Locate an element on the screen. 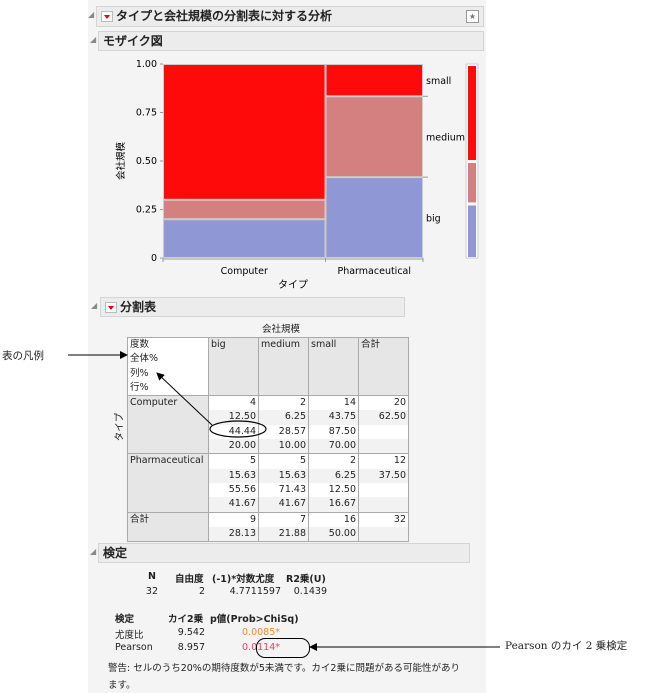 Image resolution: width=651 pixels, height=693 pixels. table-cell: 16.67 is located at coordinates (333, 505).